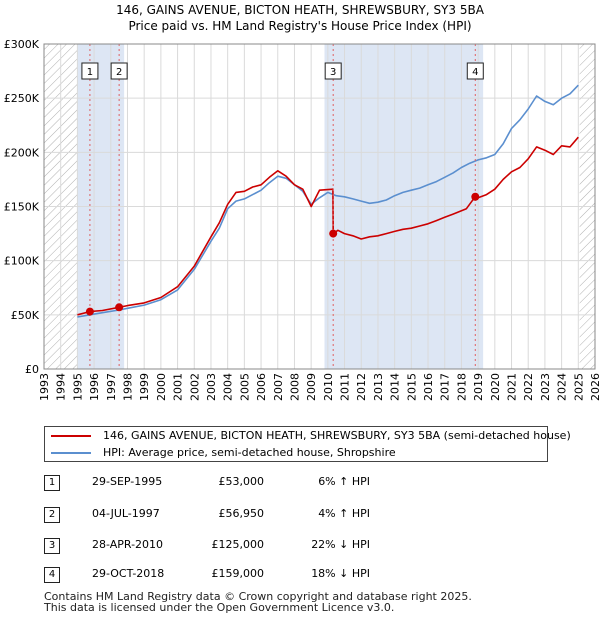 The width and height of the screenshot is (600, 620). Describe the element at coordinates (578, 387) in the screenshot. I see `x-tick-label: 2025` at that location.